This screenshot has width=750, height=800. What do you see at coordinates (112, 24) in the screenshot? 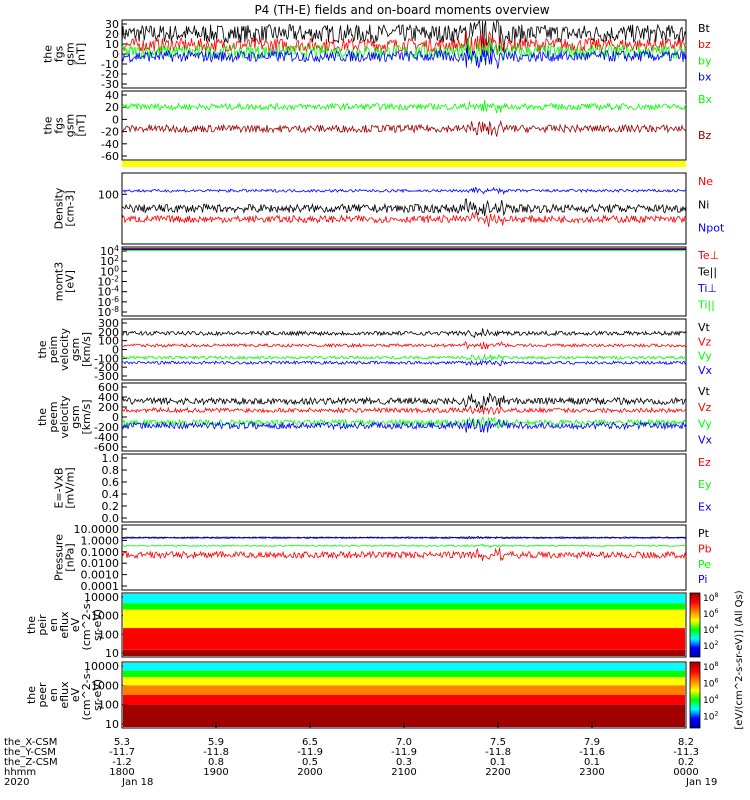
I see `y-tick-label: 30` at bounding box center [112, 24].